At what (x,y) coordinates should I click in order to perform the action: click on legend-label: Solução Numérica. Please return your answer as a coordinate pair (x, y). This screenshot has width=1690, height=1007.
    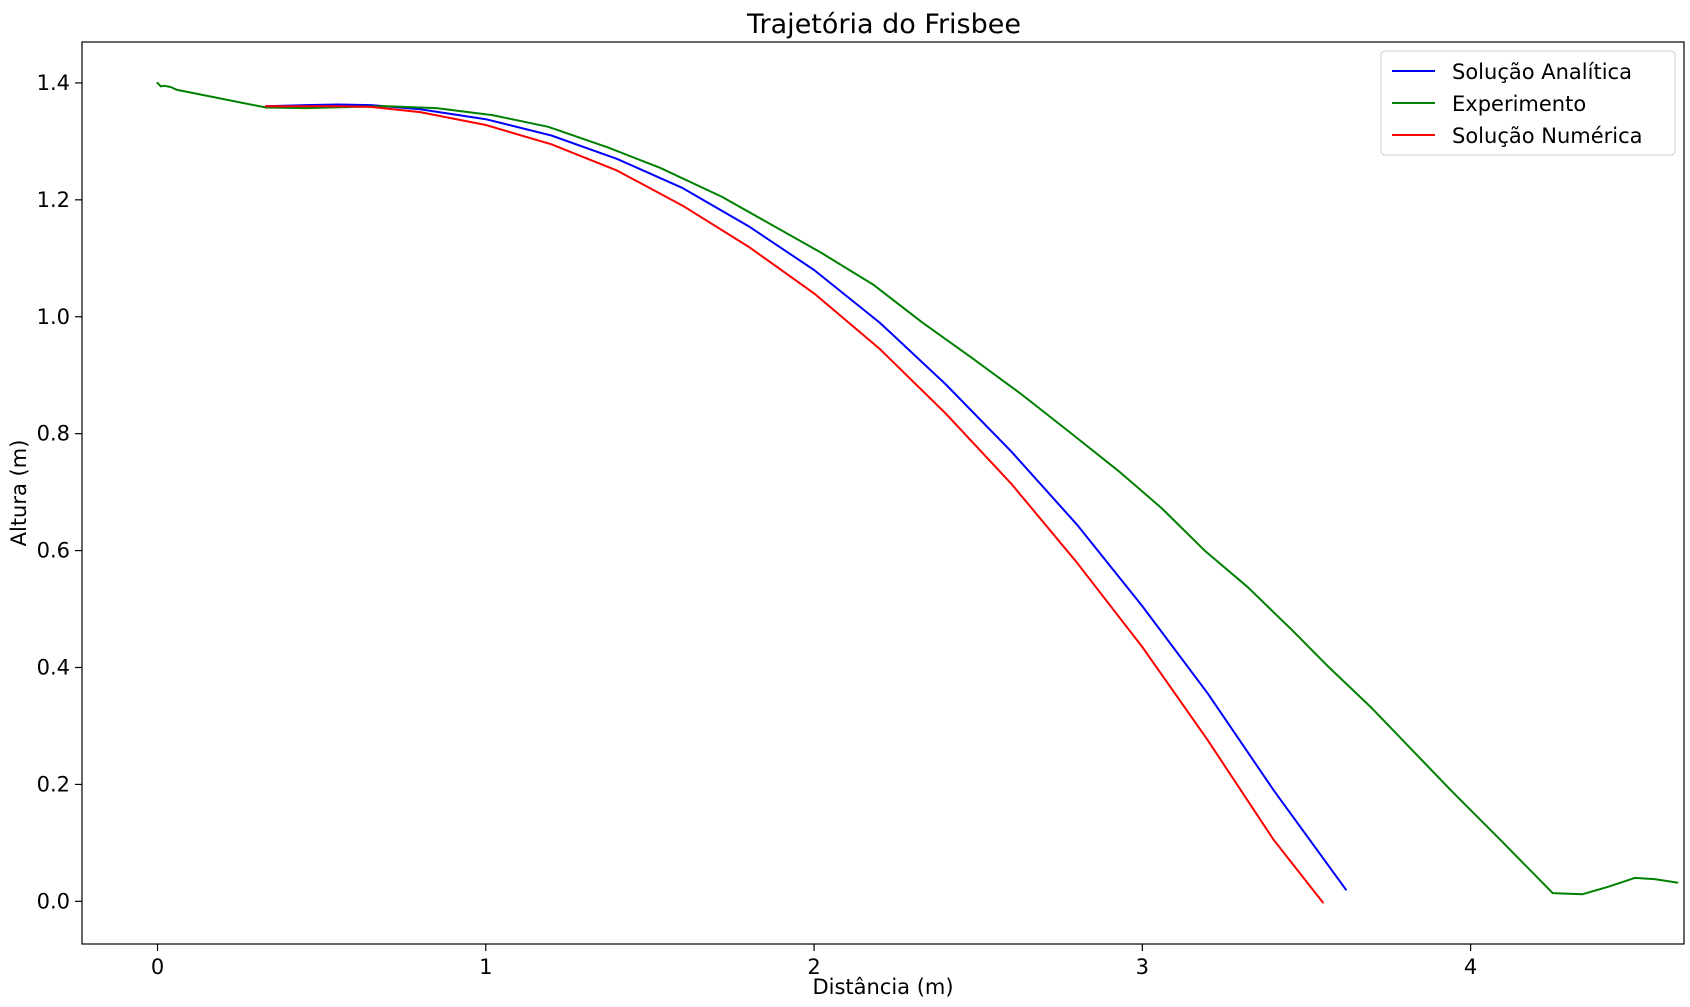
    Looking at the image, I should click on (1547, 136).